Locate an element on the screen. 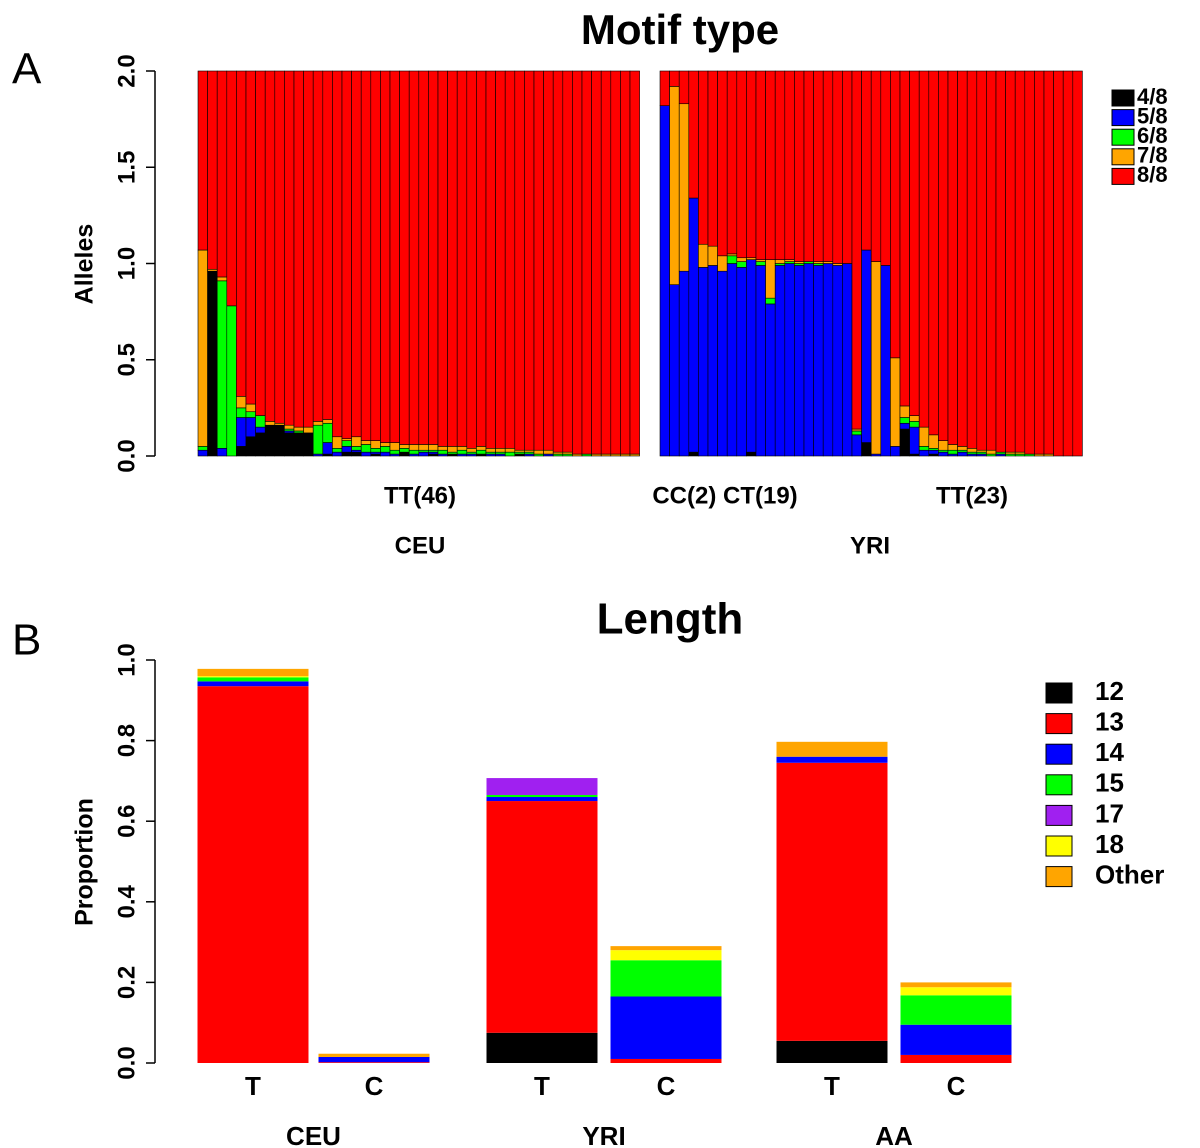 The height and width of the screenshot is (1148, 1200). facet-name: YRI is located at coordinates (870, 545).